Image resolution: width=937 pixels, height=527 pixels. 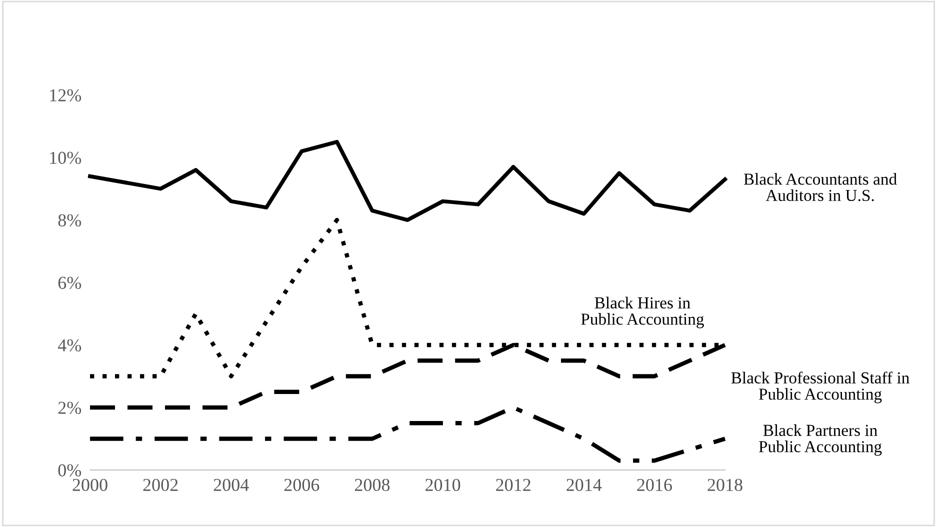 What do you see at coordinates (70, 470) in the screenshot?
I see `y-tick-label: 0%` at bounding box center [70, 470].